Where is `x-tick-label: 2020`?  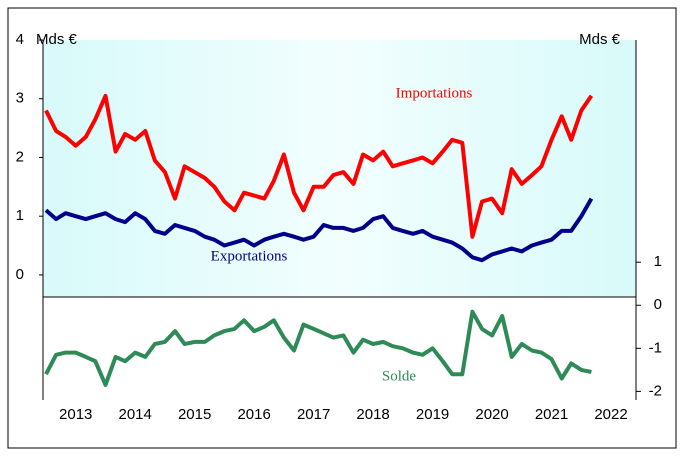 x-tick-label: 2020 is located at coordinates (491, 414).